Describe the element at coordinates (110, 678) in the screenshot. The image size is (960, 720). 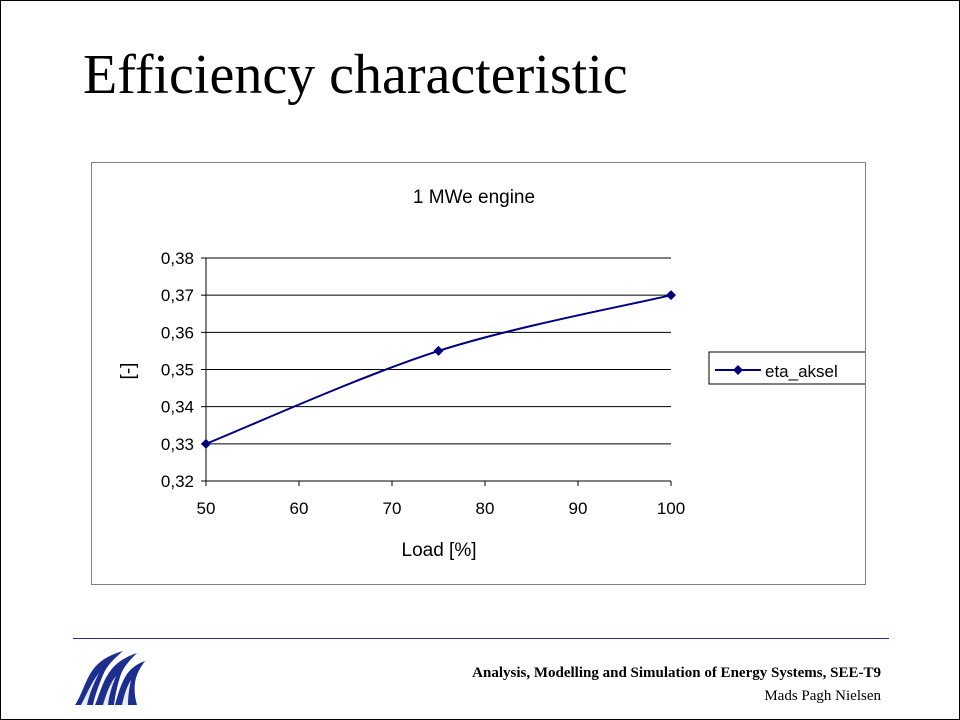
I see `university-logo-icon` at that location.